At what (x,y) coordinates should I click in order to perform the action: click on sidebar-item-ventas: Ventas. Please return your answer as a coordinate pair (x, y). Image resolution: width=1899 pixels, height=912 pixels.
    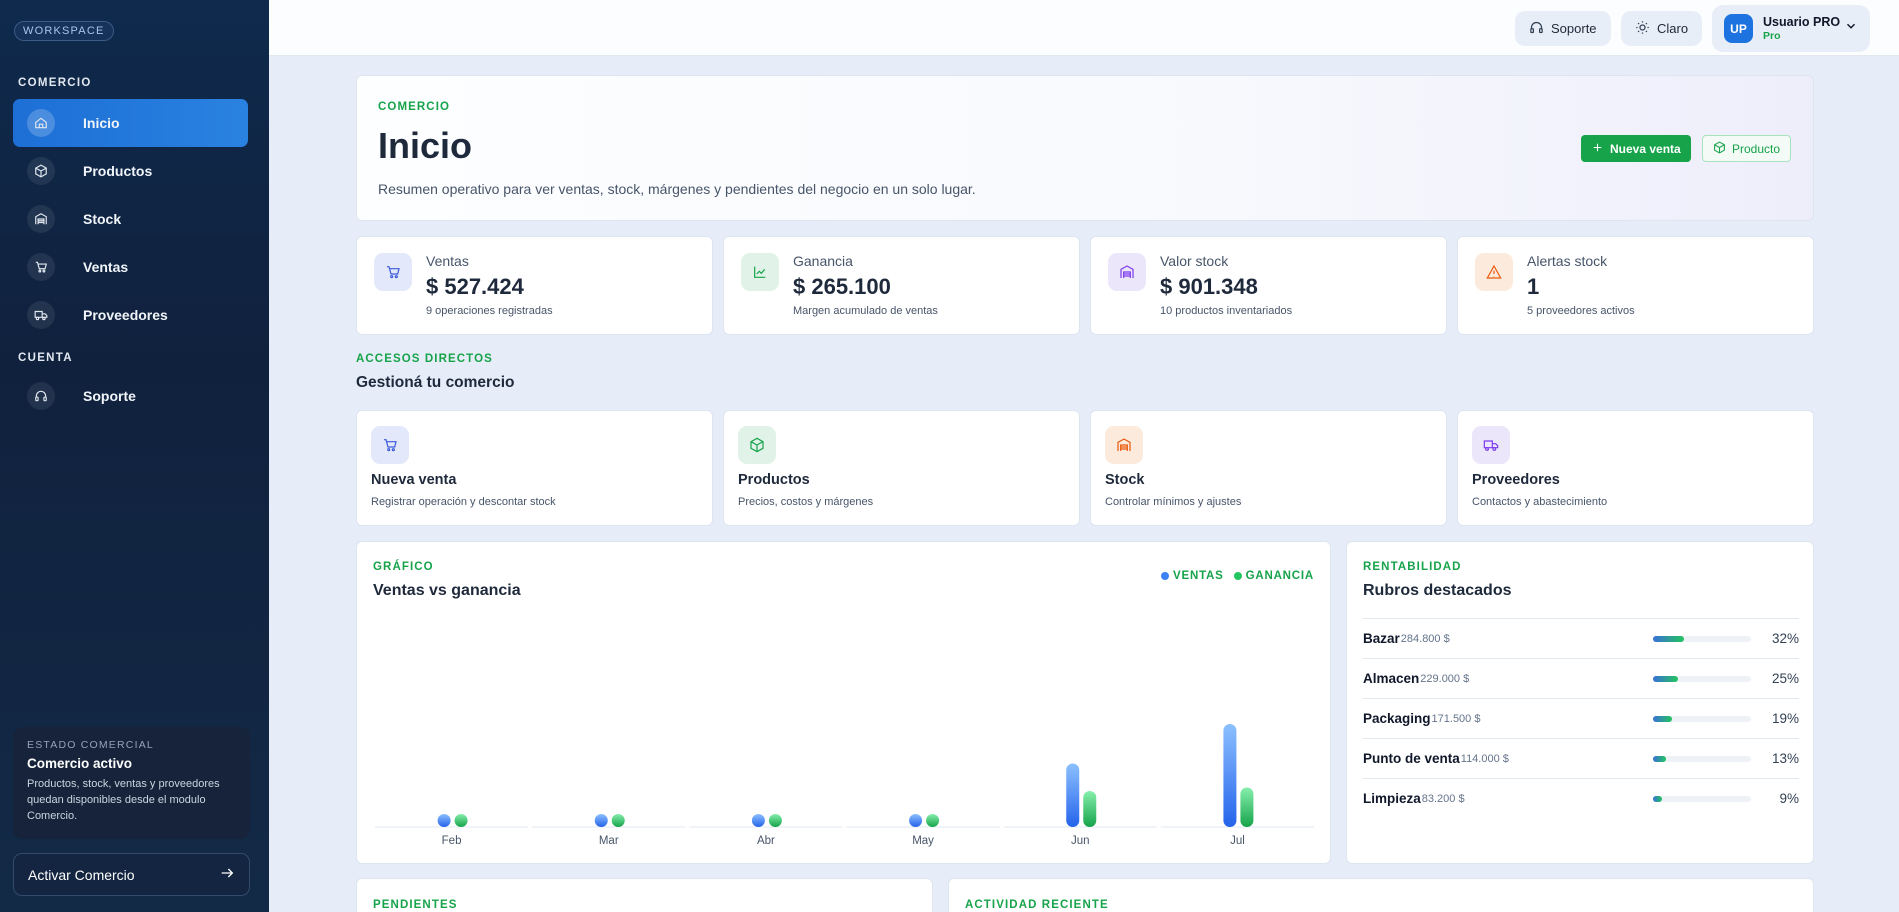
    Looking at the image, I should click on (130, 267).